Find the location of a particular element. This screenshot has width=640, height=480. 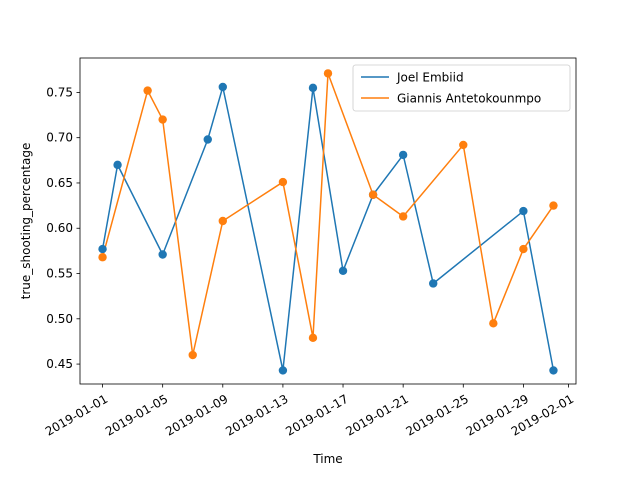

y-tick-label: 0.65 is located at coordinates (59, 183).